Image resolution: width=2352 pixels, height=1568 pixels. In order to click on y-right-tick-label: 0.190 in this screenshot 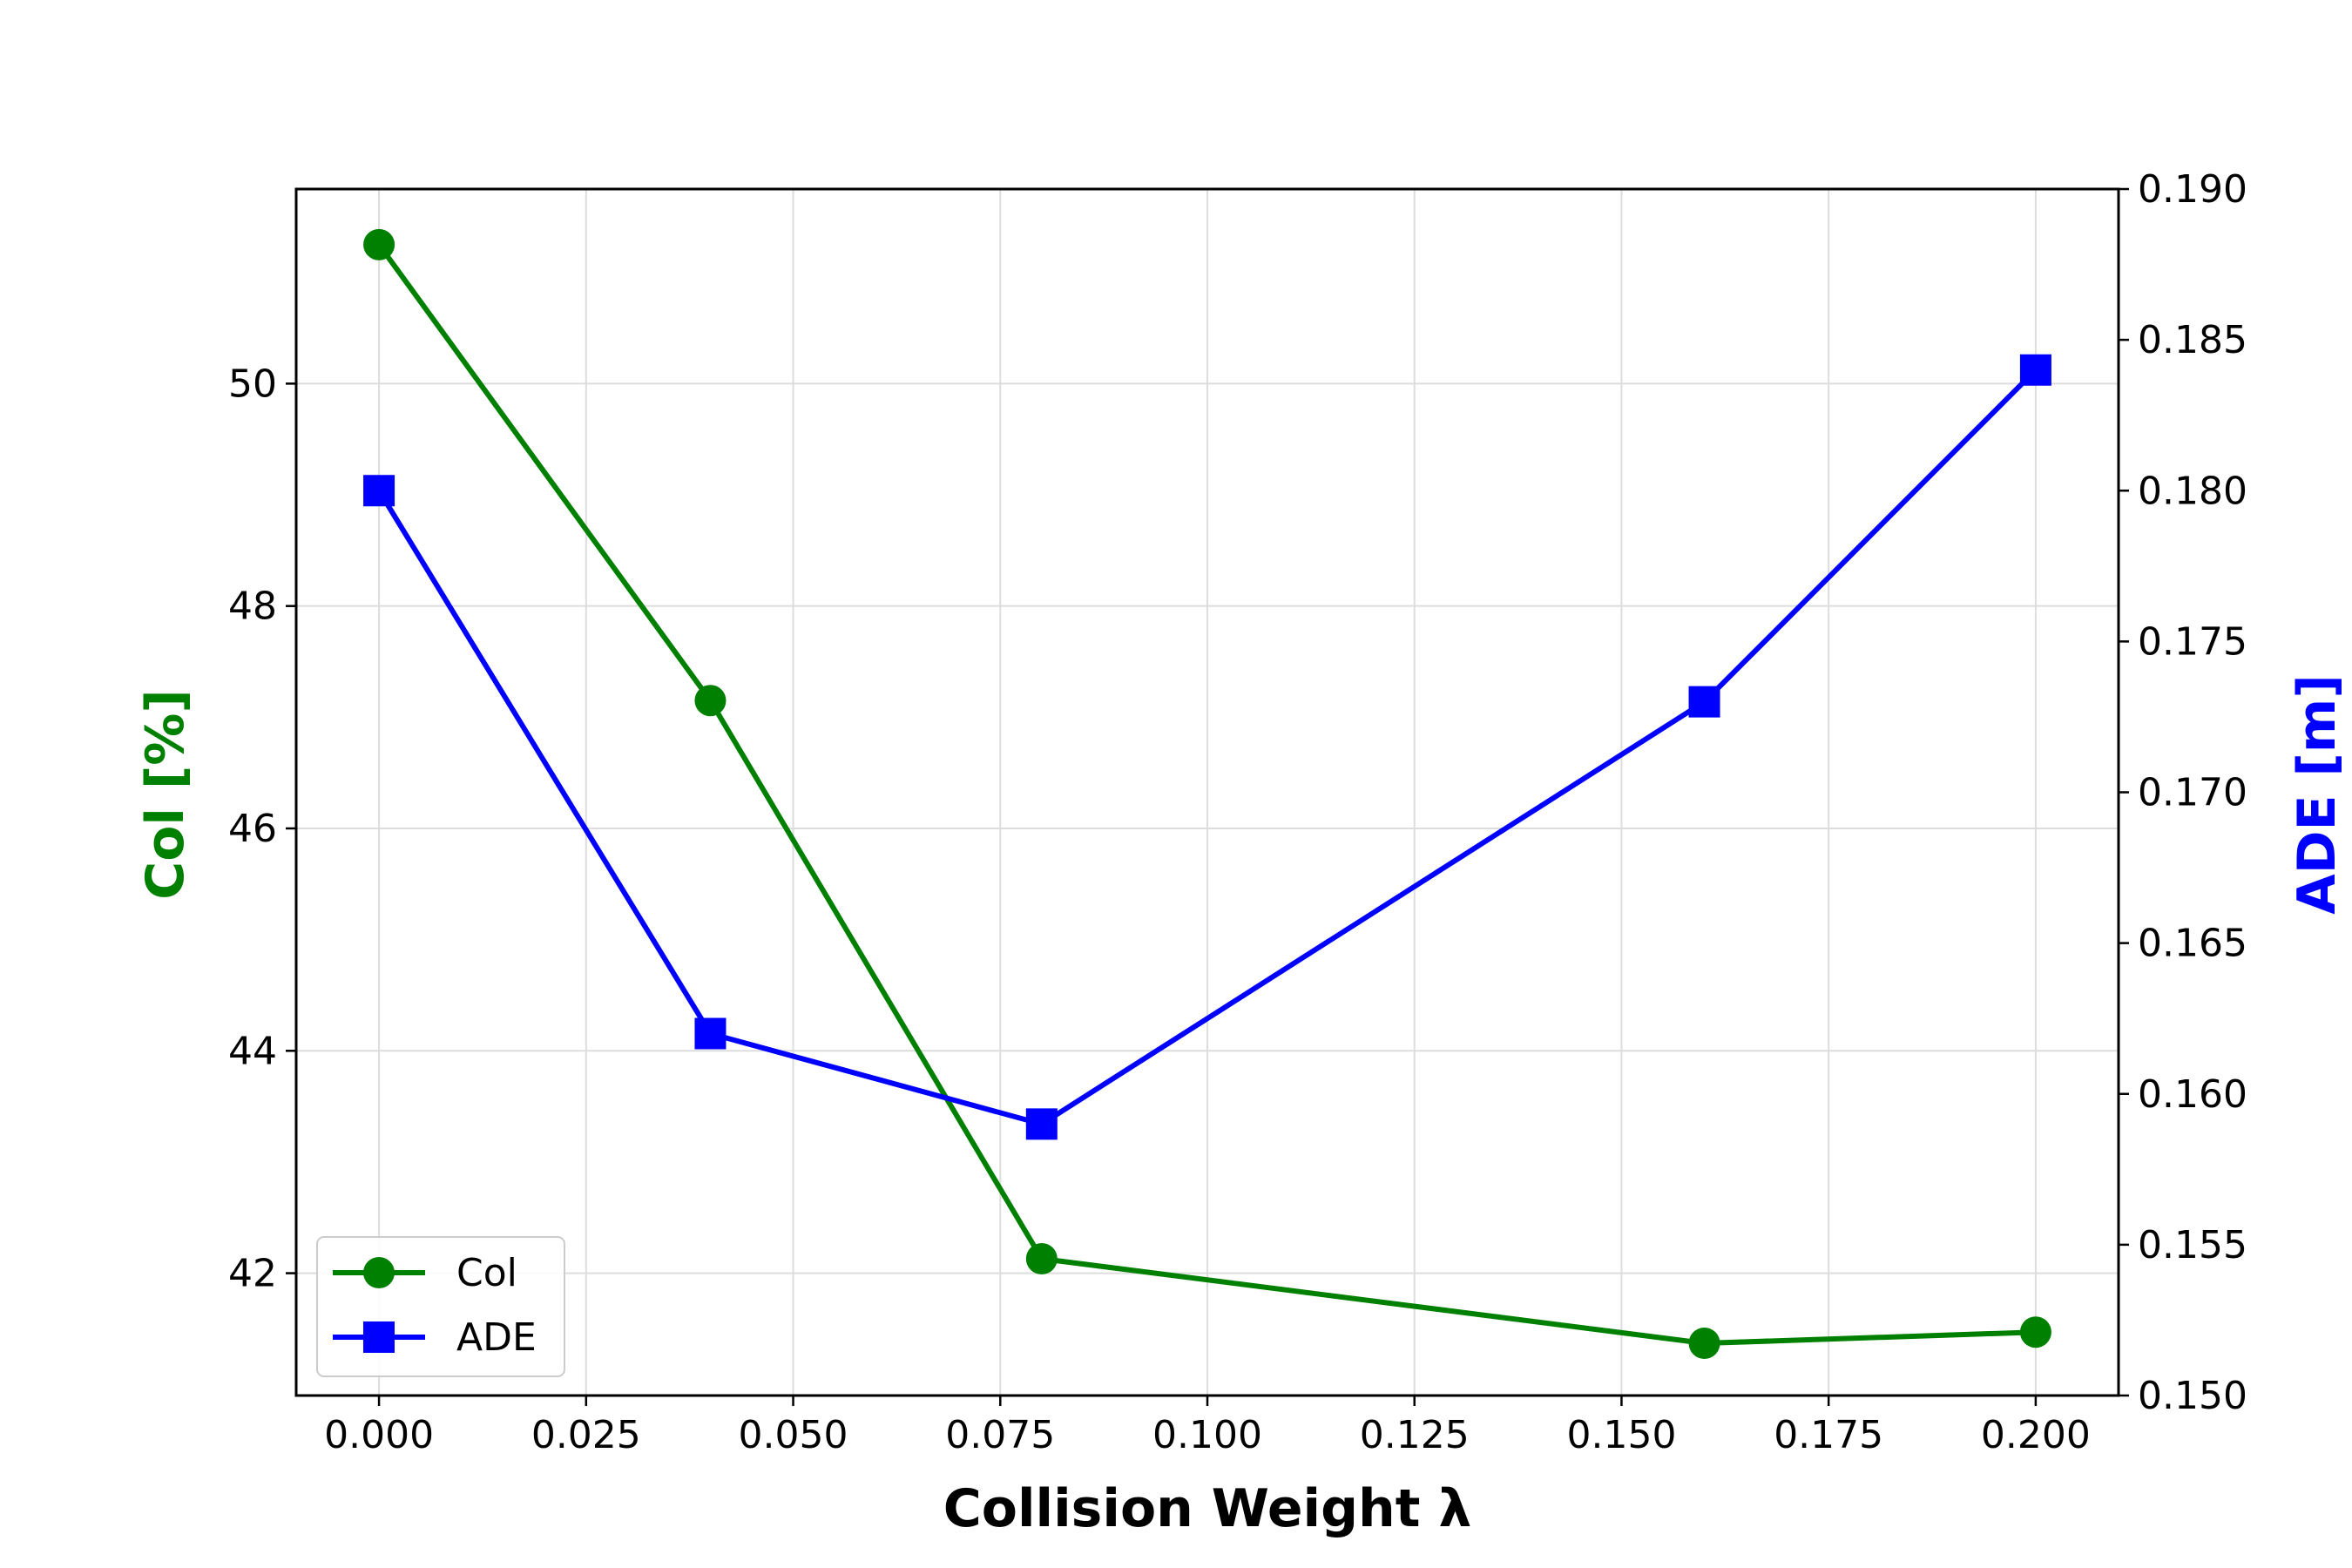, I will do `click(2192, 189)`.